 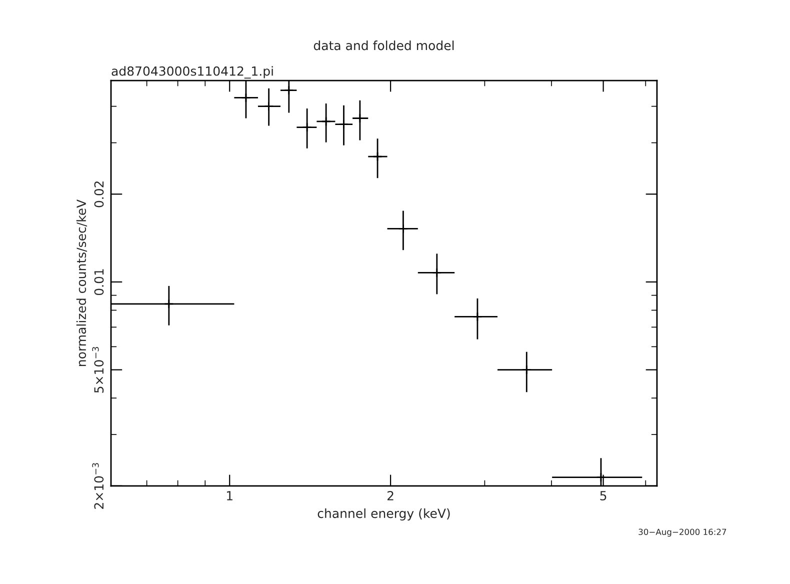 I want to click on x-axis-title: channel energy (keV), so click(x=384, y=514).